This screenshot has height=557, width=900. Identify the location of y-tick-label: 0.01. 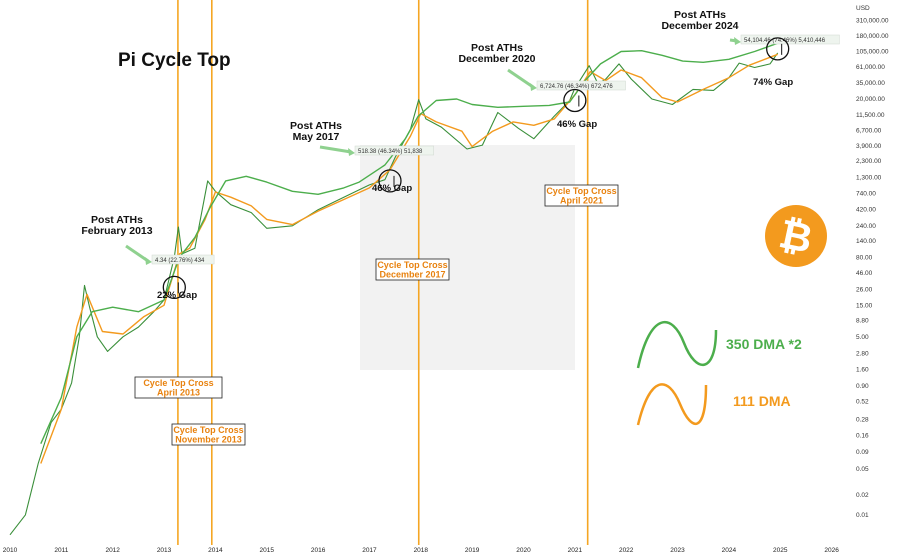
(862, 515).